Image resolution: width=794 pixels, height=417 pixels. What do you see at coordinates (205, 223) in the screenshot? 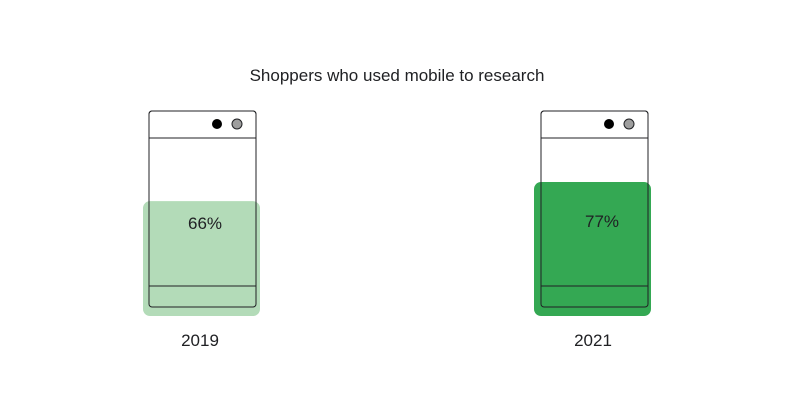
I see `value-label-2019: 66%` at bounding box center [205, 223].